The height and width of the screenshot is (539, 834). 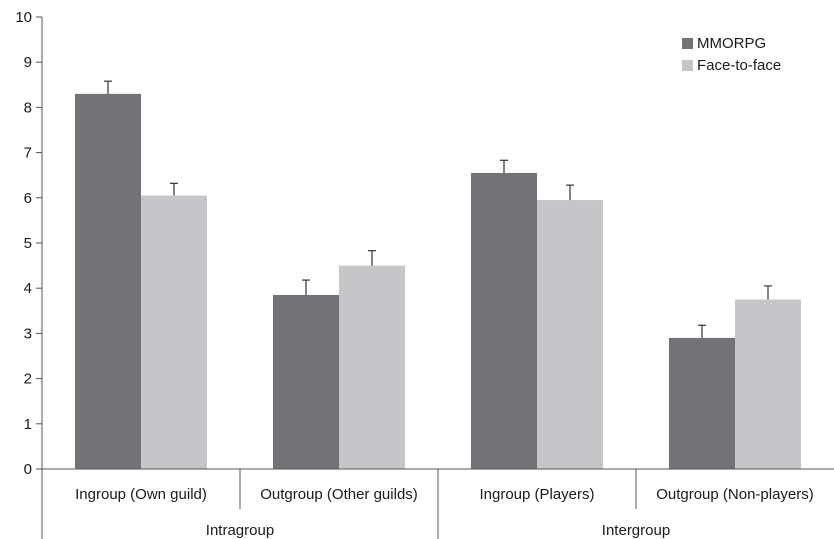 What do you see at coordinates (28, 153) in the screenshot?
I see `y-tick-label: 7` at bounding box center [28, 153].